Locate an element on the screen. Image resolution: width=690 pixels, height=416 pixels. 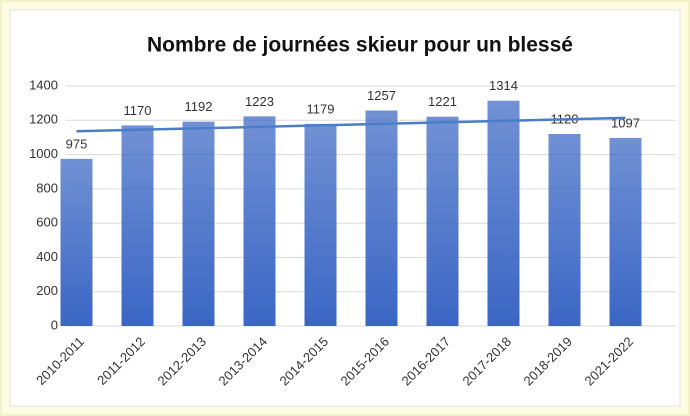
data-label: 1179 is located at coordinates (321, 108).